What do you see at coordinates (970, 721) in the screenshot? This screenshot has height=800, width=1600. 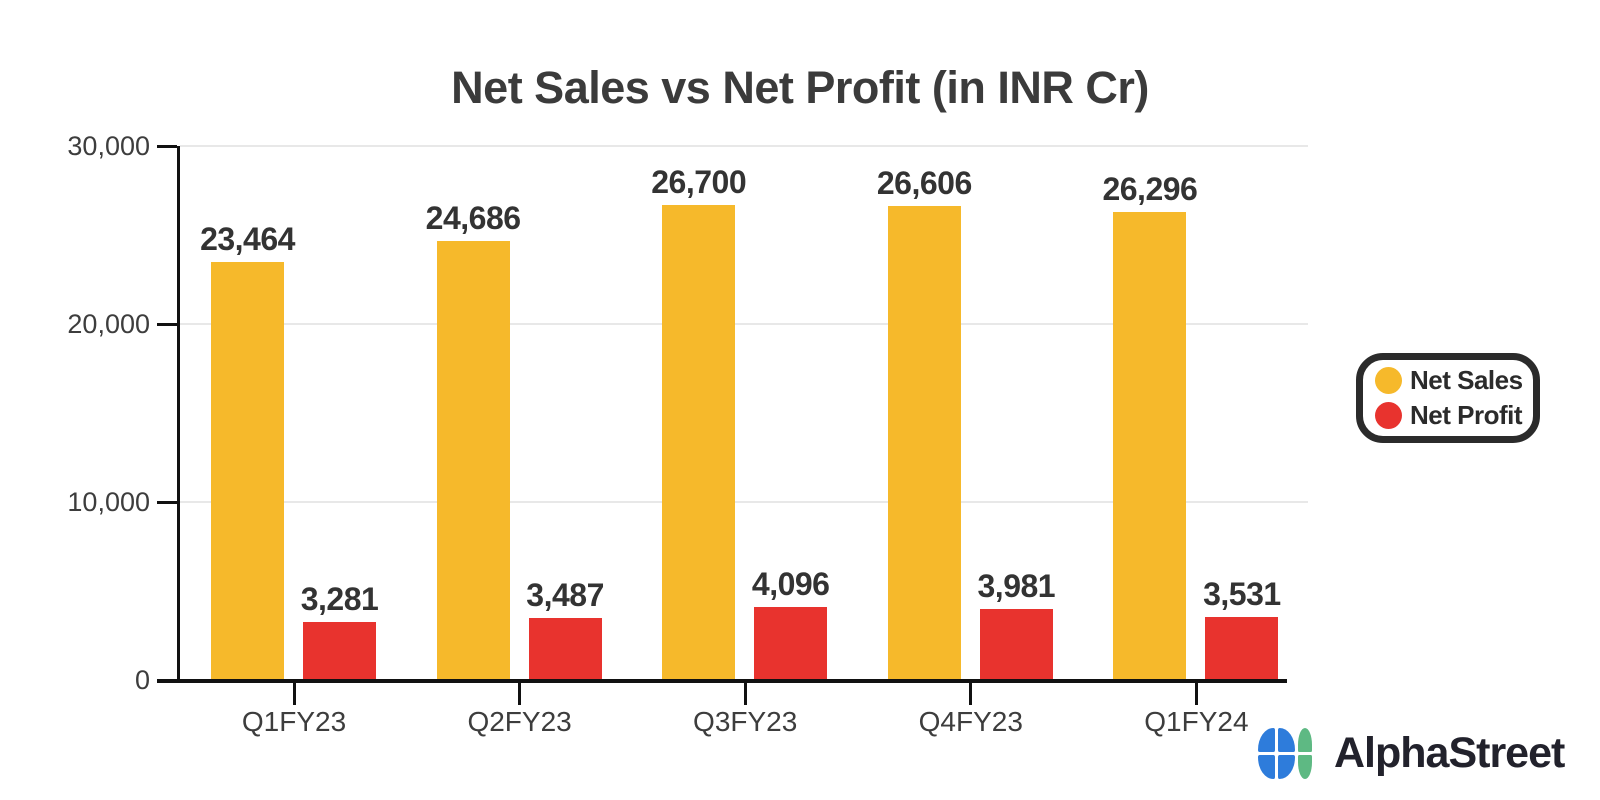 I see `x-axis-label: Q4FY23` at bounding box center [970, 721].